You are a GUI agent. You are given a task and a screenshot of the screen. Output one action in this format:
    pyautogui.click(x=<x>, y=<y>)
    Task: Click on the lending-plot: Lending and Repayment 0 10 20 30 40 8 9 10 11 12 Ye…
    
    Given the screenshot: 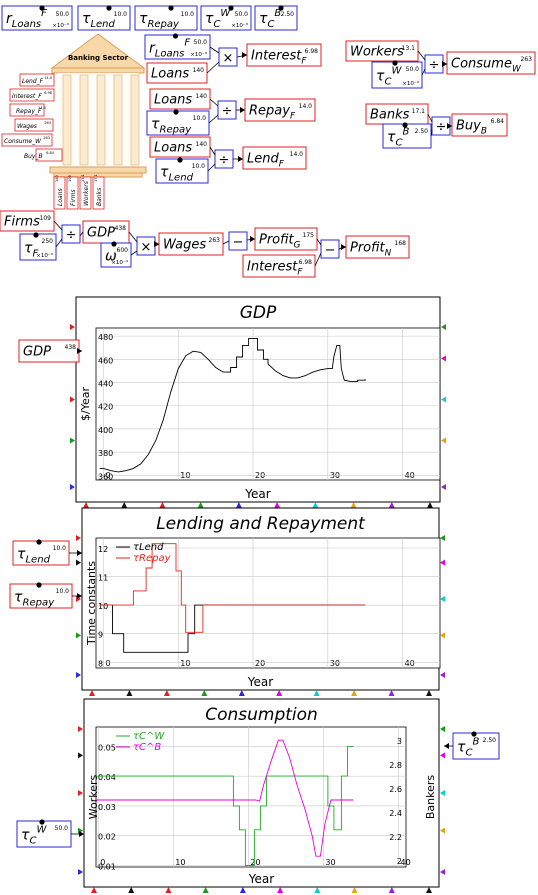 What is the action you would take?
    pyautogui.click(x=260, y=601)
    